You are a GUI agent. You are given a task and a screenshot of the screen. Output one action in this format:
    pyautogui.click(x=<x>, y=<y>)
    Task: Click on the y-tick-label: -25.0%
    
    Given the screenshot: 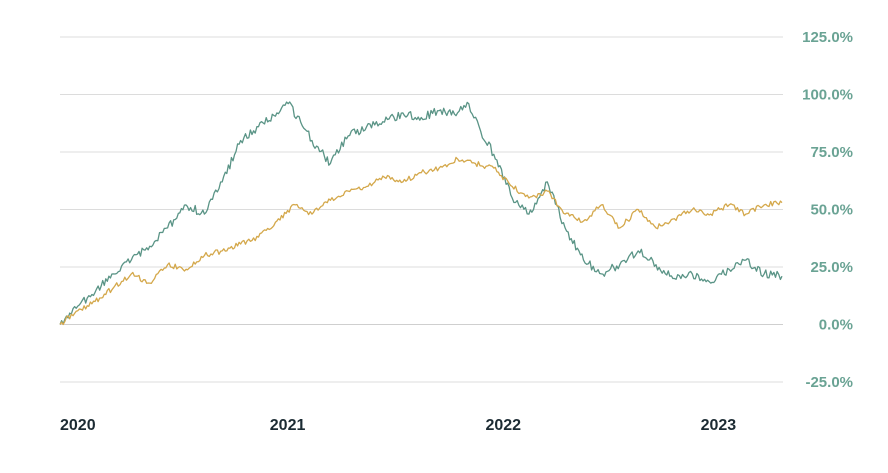 What is the action you would take?
    pyautogui.click(x=829, y=382)
    